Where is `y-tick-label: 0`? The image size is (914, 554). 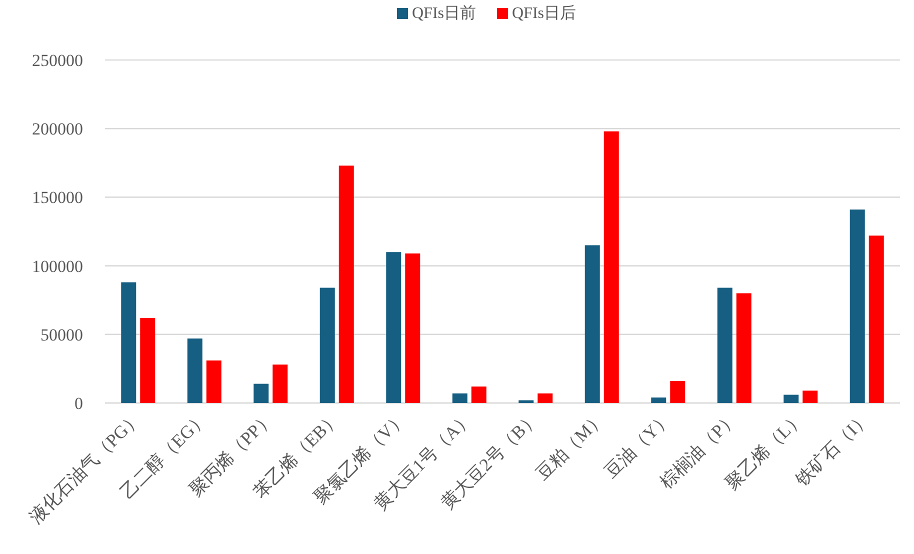 y-tick-label: 0 is located at coordinates (78, 403).